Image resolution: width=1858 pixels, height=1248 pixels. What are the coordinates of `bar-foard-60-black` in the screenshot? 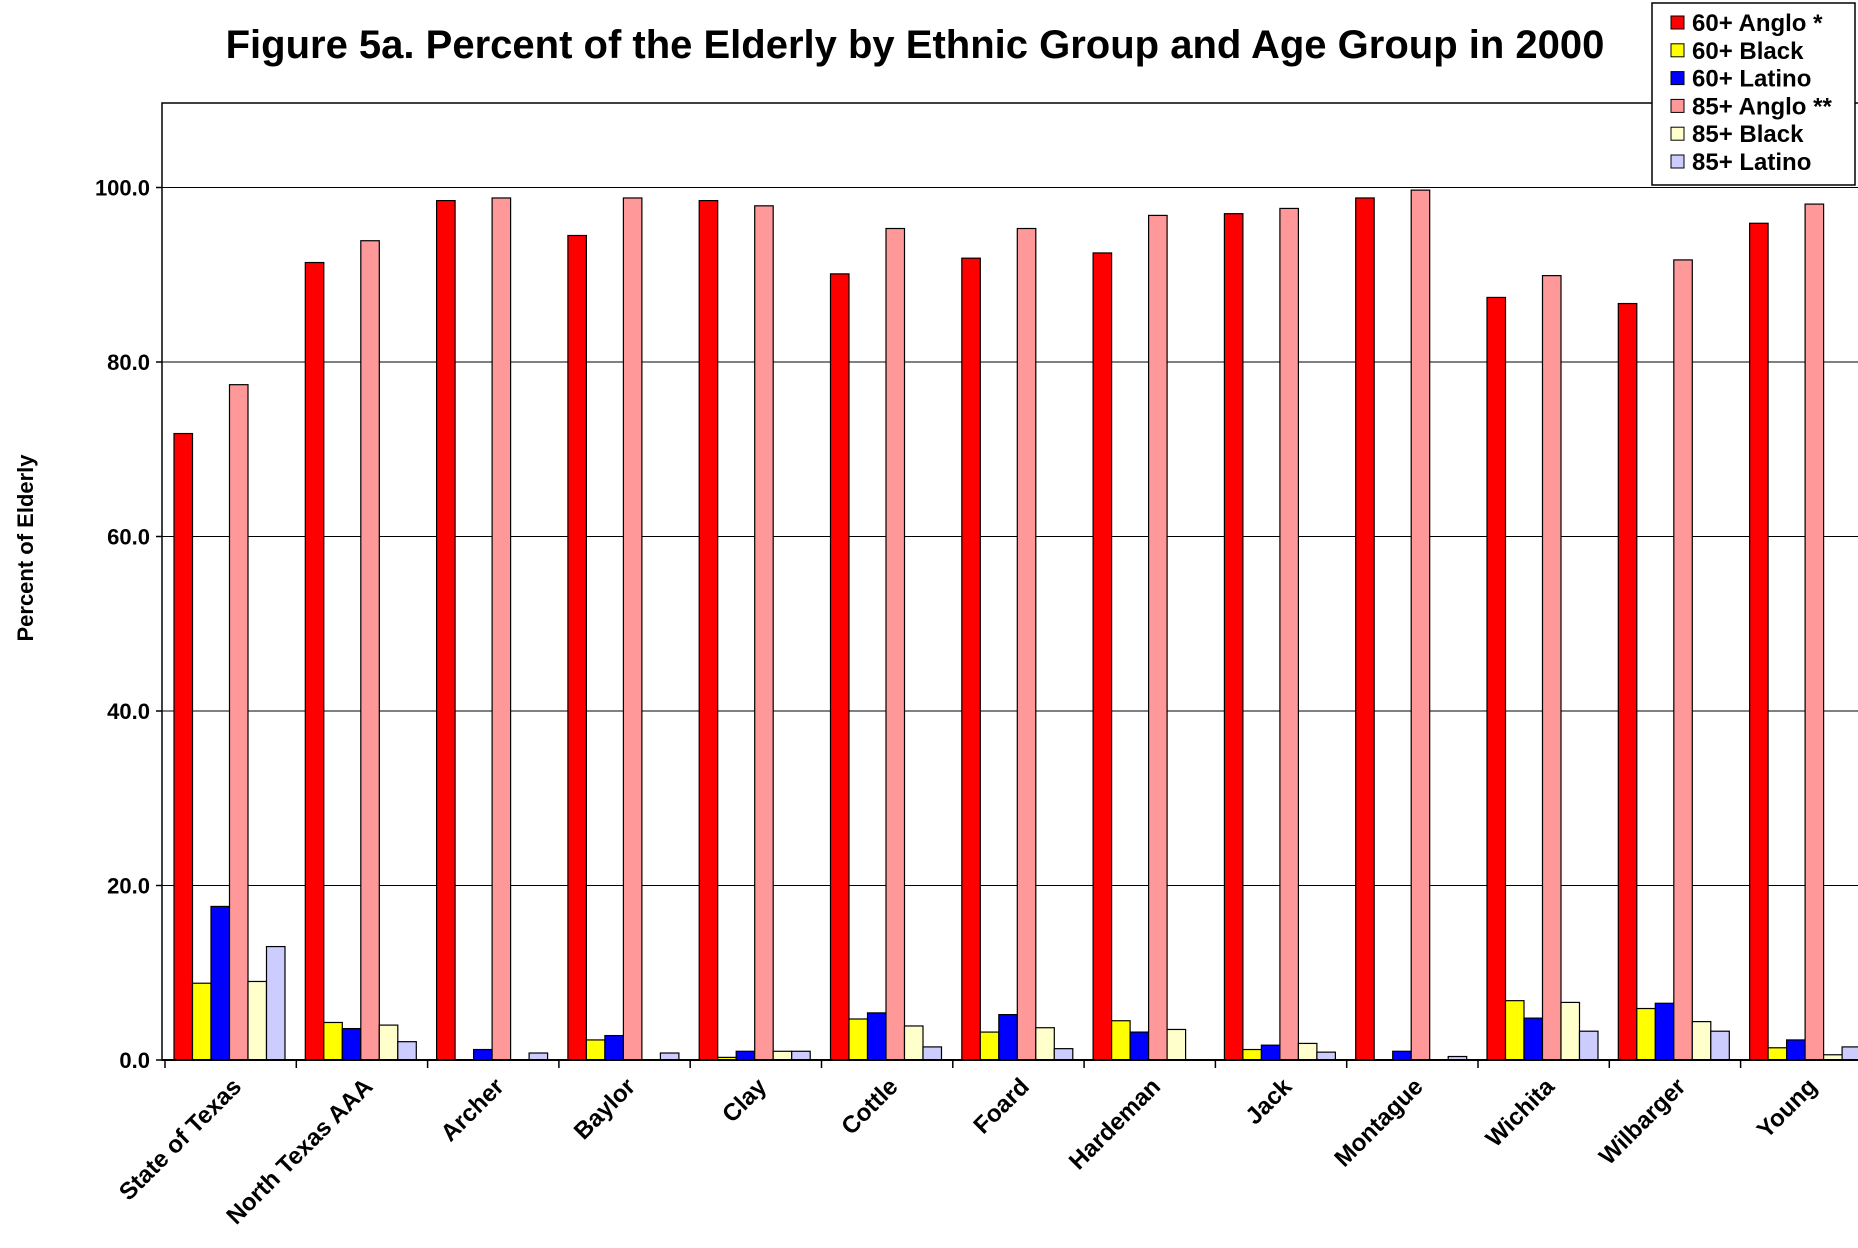 It's located at (989, 1046).